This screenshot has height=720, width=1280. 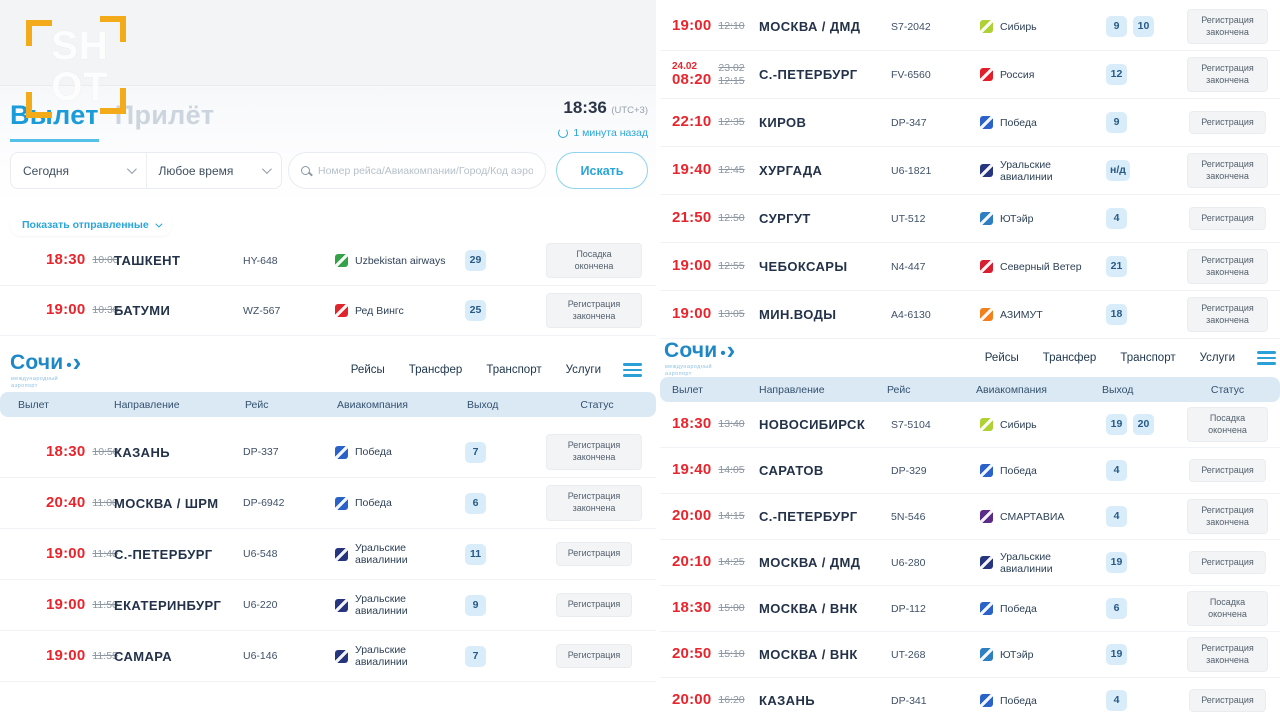 I want to click on airline-name: Uzbekistan airways, so click(x=400, y=260).